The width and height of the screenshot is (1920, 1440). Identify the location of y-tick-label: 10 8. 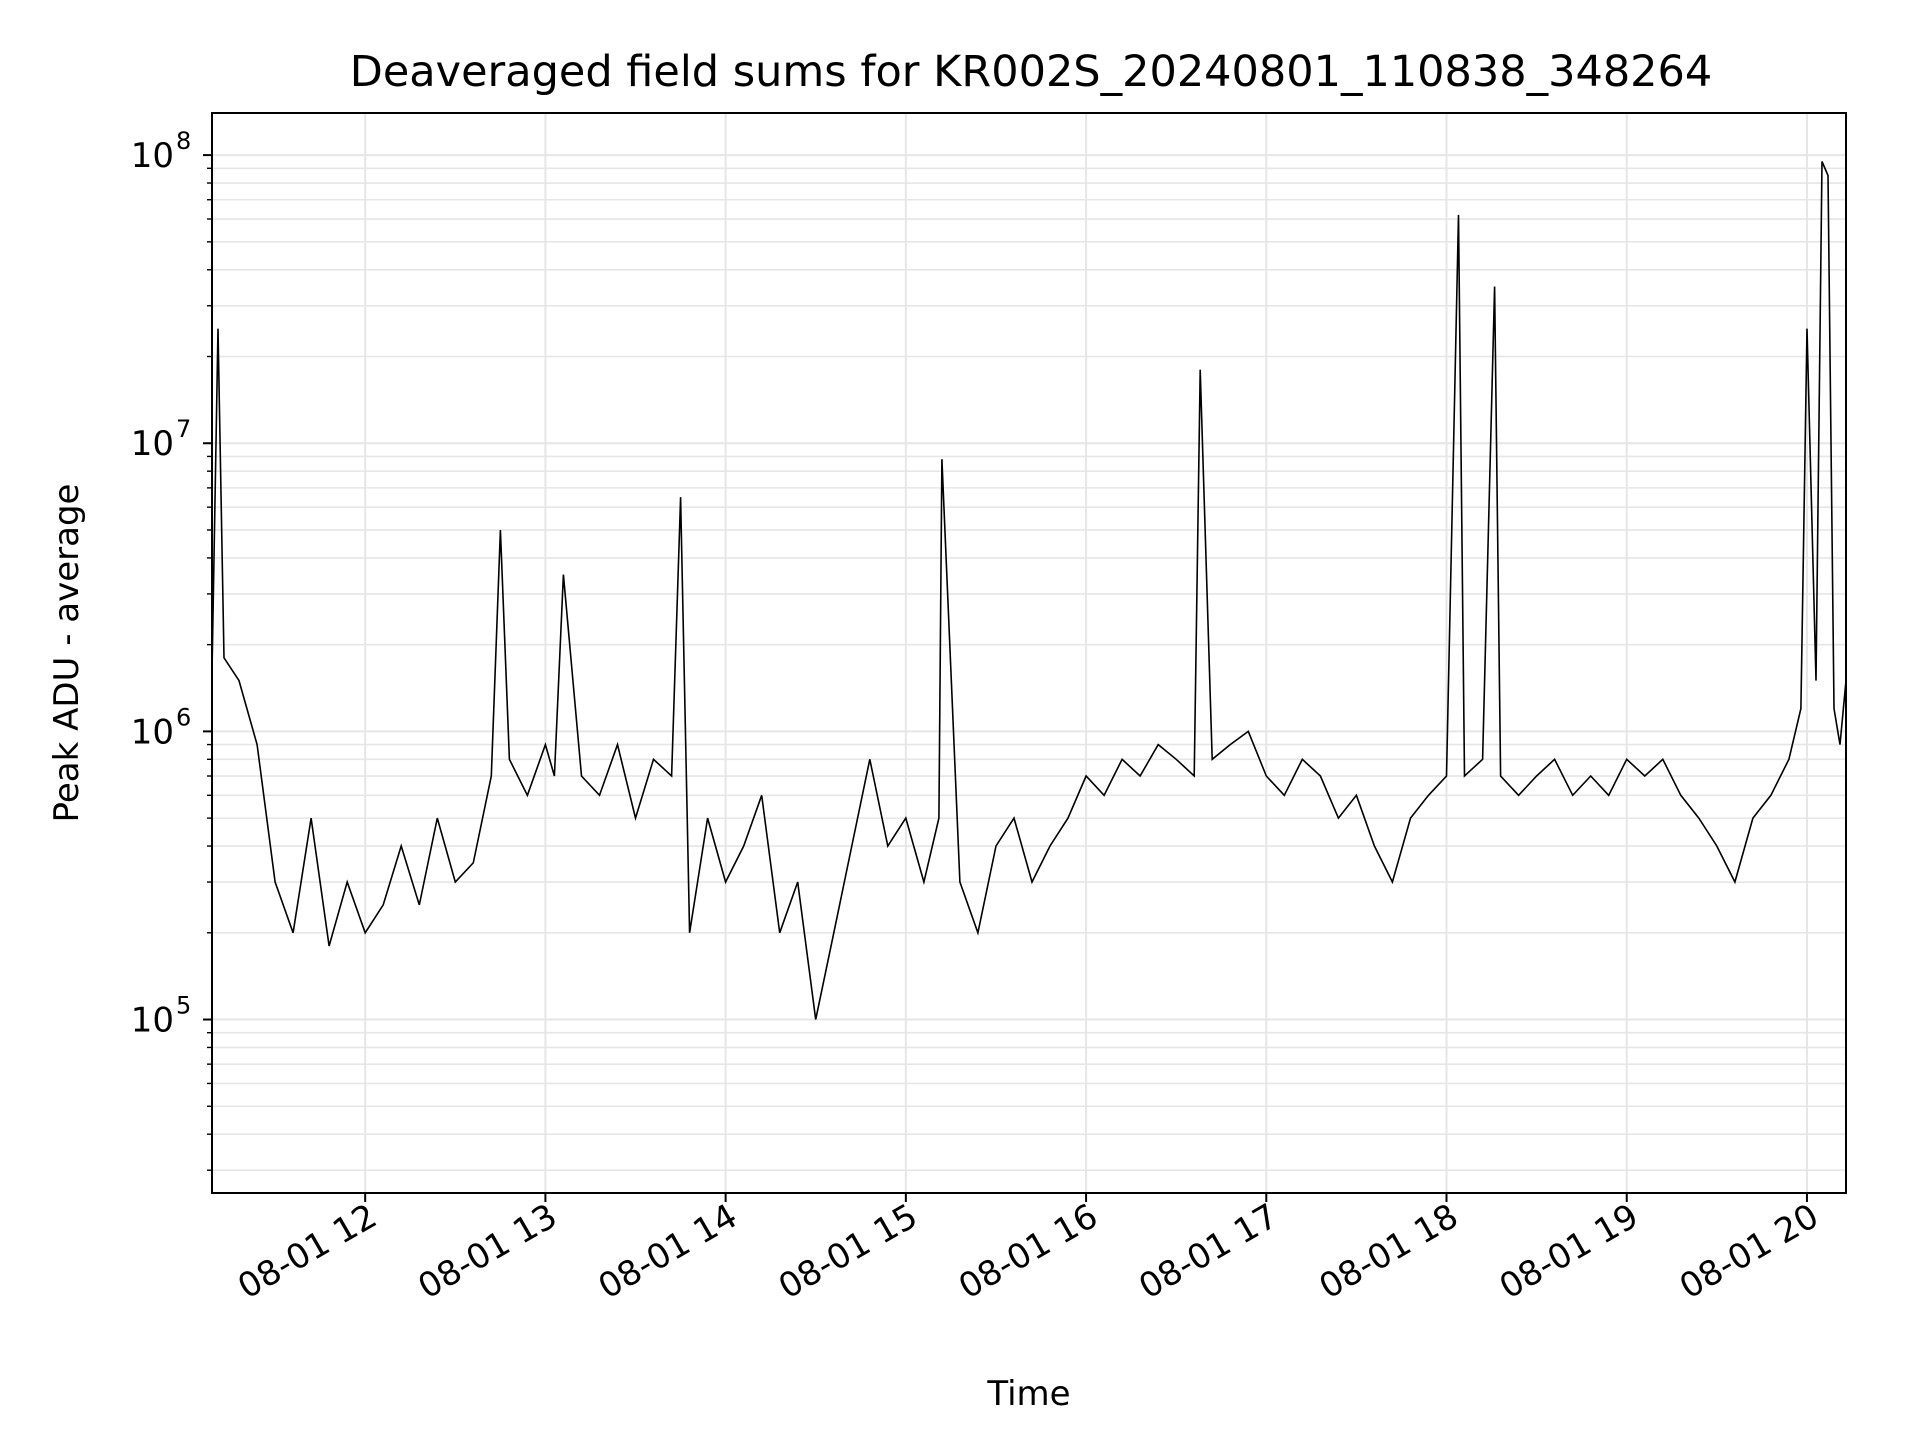
(161, 151).